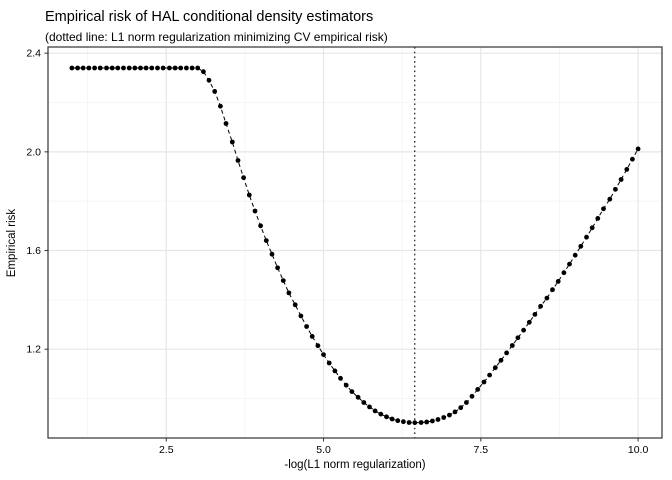 The width and height of the screenshot is (672, 480). I want to click on y-axis-title: Empirical risk, so click(12, 243).